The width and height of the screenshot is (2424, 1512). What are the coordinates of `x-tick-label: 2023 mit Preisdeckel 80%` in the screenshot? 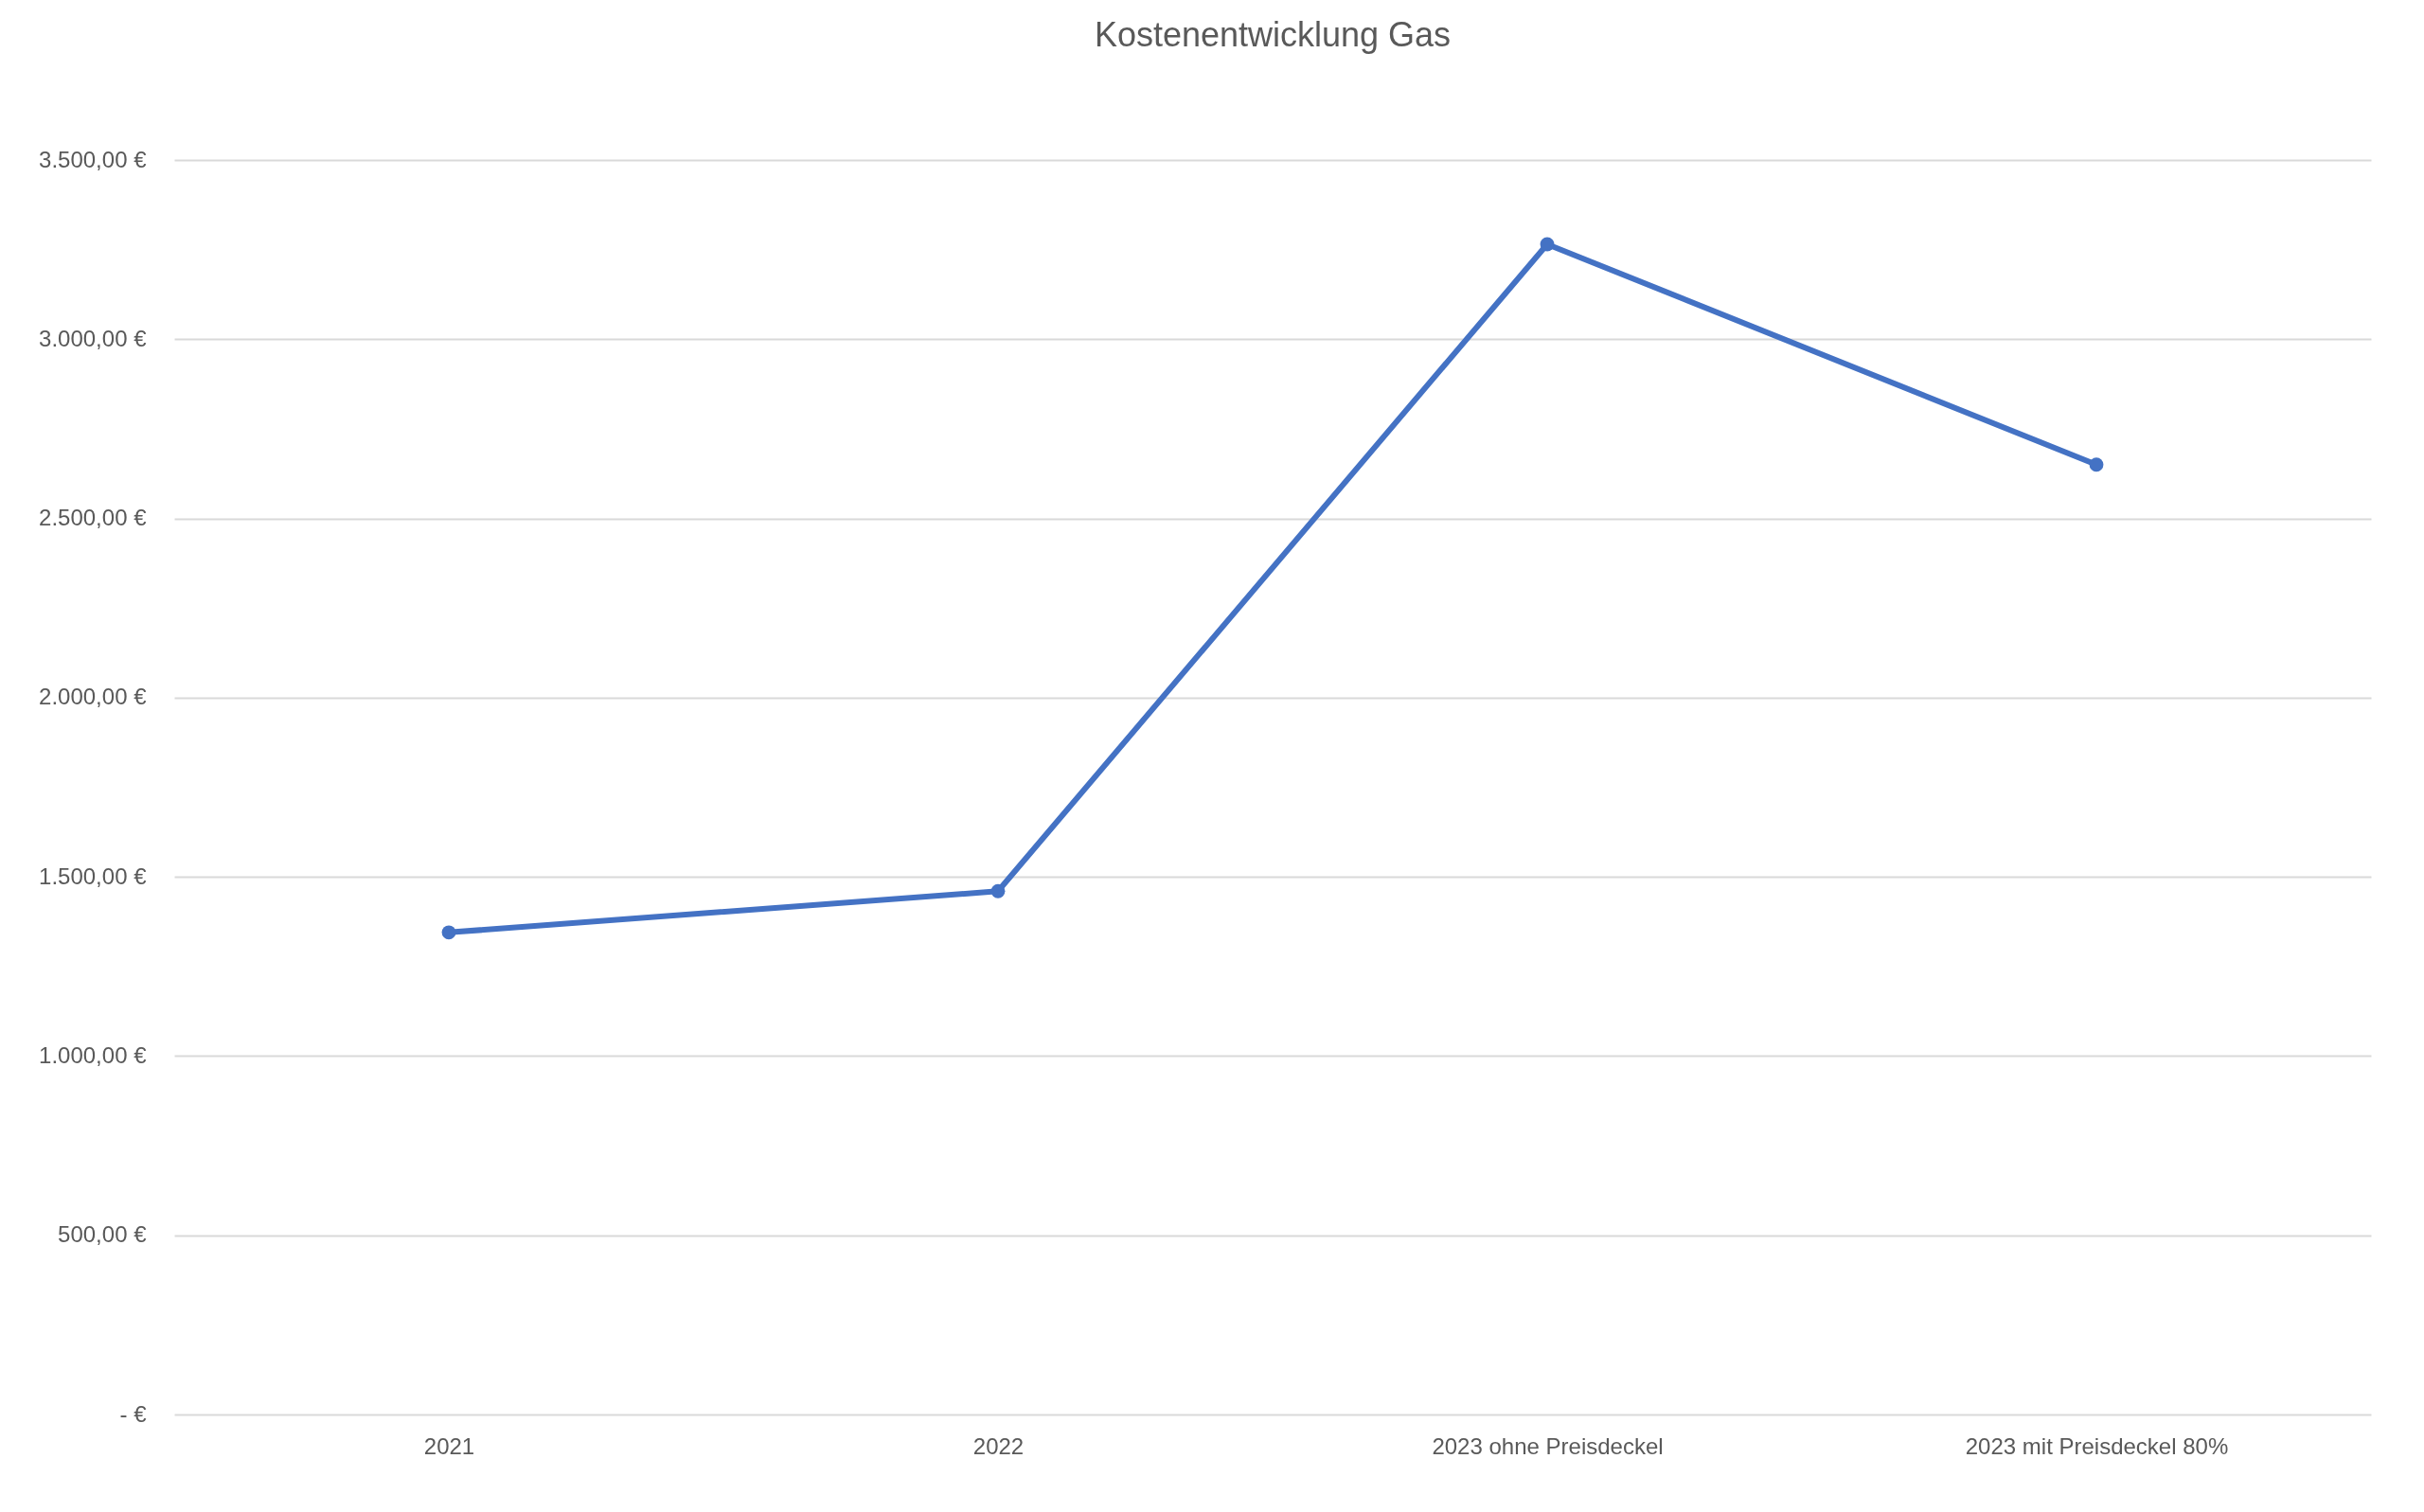 It's located at (2097, 1445).